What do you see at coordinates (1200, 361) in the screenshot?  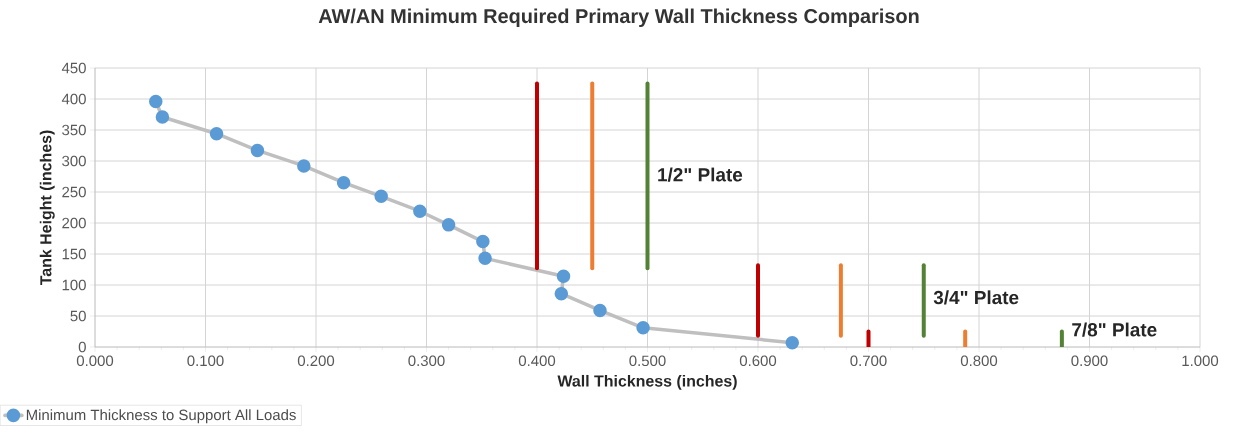 I see `x-tick-label: 1.000` at bounding box center [1200, 361].